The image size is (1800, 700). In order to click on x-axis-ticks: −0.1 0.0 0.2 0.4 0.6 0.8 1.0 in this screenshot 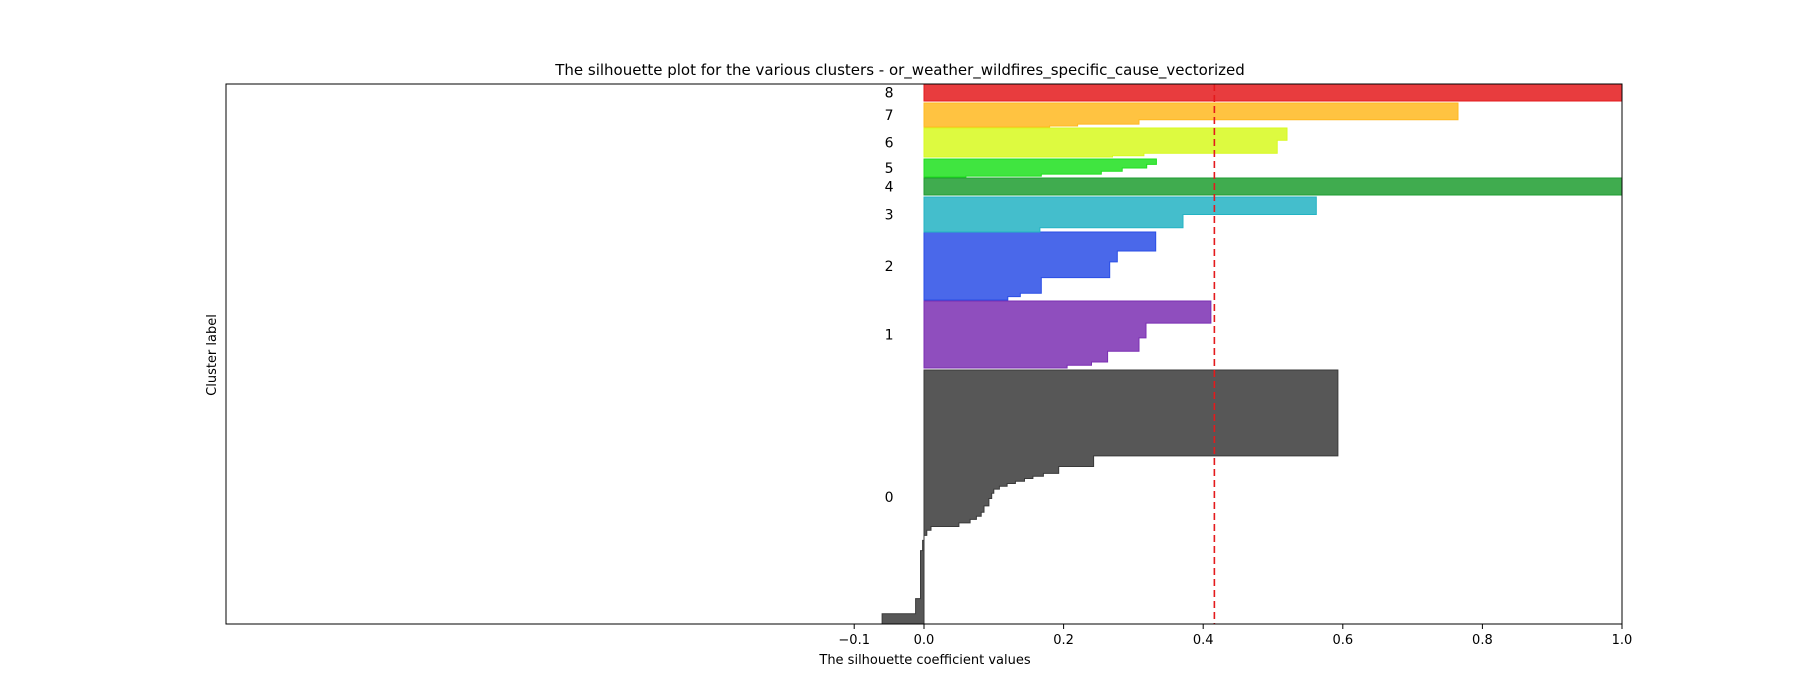, I will do `click(1235, 636)`.